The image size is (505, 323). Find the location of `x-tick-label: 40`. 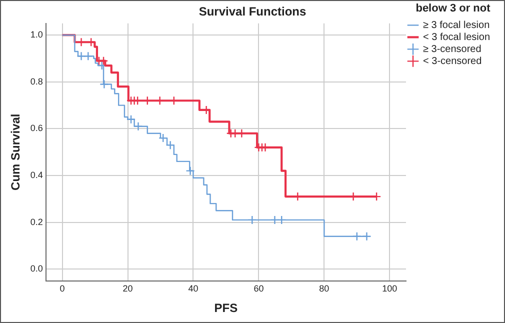

x-tick-label: 40 is located at coordinates (193, 289).